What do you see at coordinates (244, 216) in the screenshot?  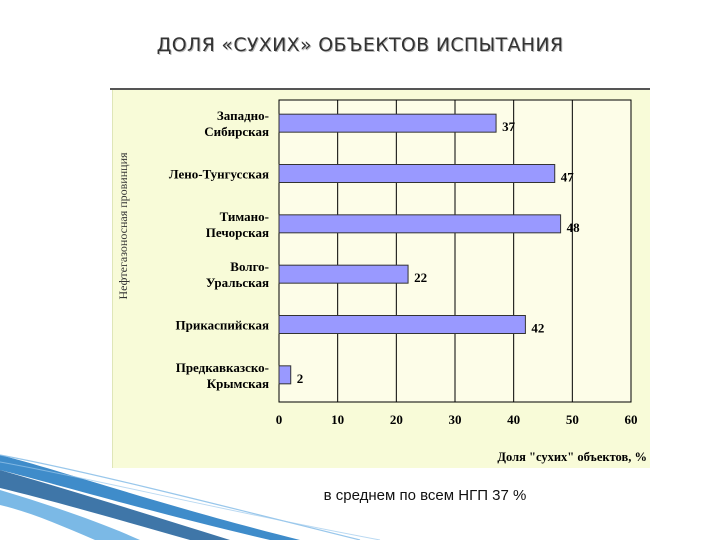 I see `category-label: Тимано-` at bounding box center [244, 216].